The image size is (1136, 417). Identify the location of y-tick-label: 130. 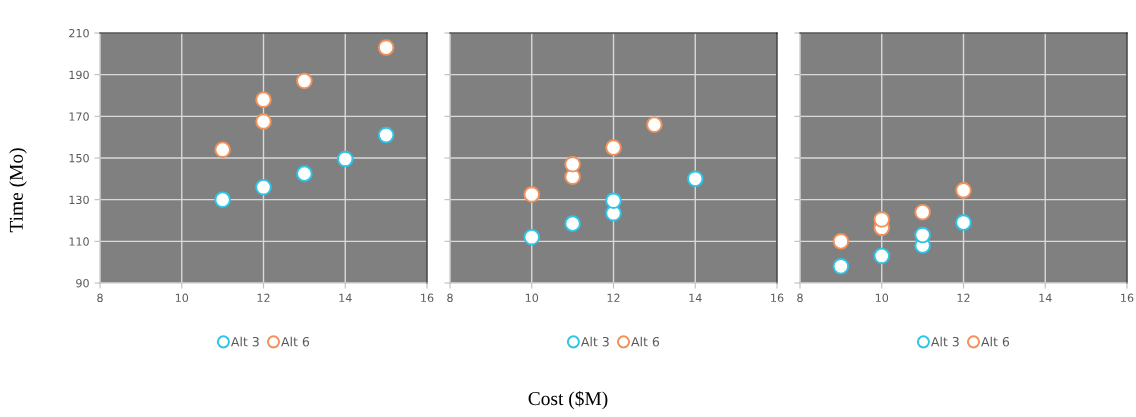
(79, 200).